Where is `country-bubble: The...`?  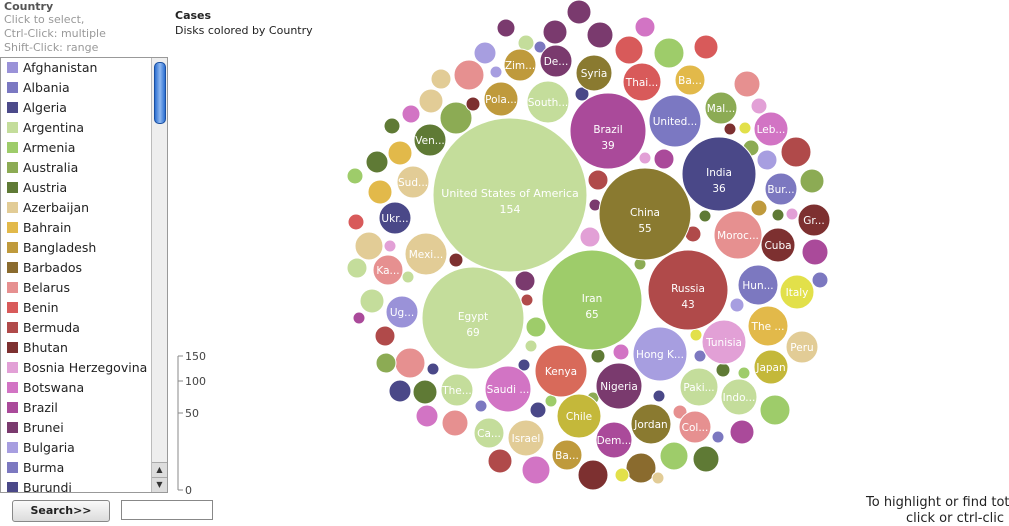
country-bubble: The... is located at coordinates (457, 390).